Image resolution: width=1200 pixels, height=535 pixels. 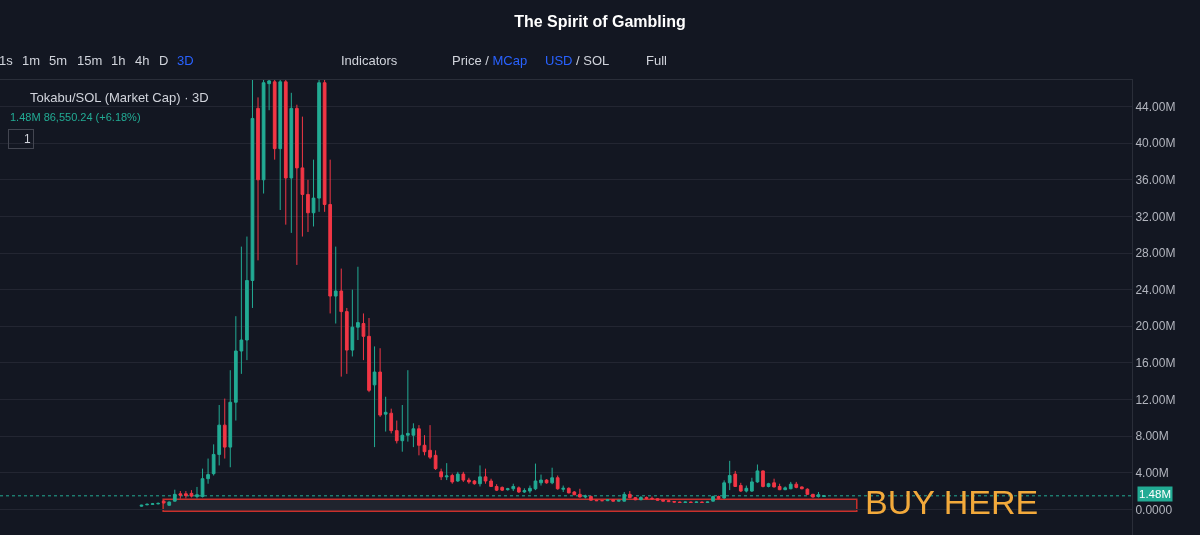 What do you see at coordinates (75, 117) in the screenshot?
I see `annotation: 1.48M 86,550.24 (+6.18%)` at bounding box center [75, 117].